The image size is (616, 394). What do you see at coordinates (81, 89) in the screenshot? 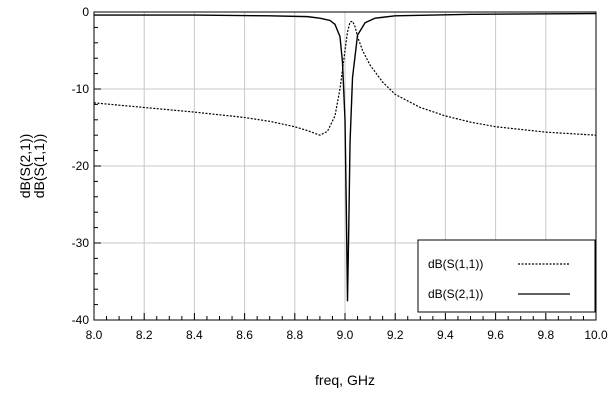
I see `y-tick-label: -10` at bounding box center [81, 89].